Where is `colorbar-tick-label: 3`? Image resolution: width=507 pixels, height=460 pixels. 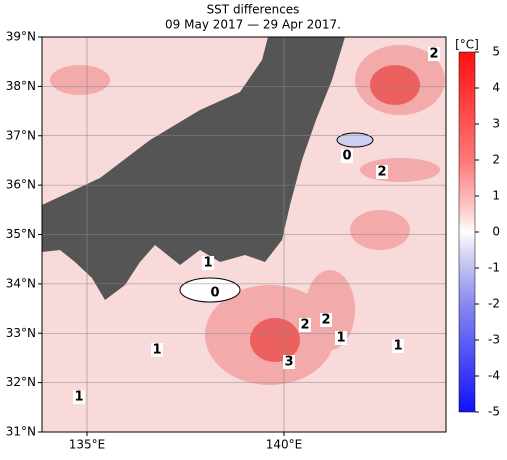 colorbar-tick-label: 3 is located at coordinates (496, 124).